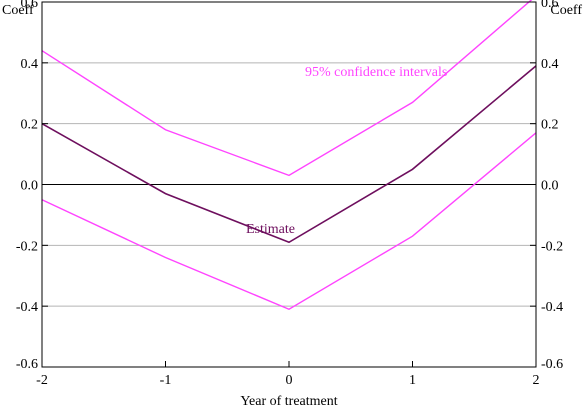 This screenshot has height=420, width=584. I want to click on y-tick-label-right: 0.4, so click(550, 64).